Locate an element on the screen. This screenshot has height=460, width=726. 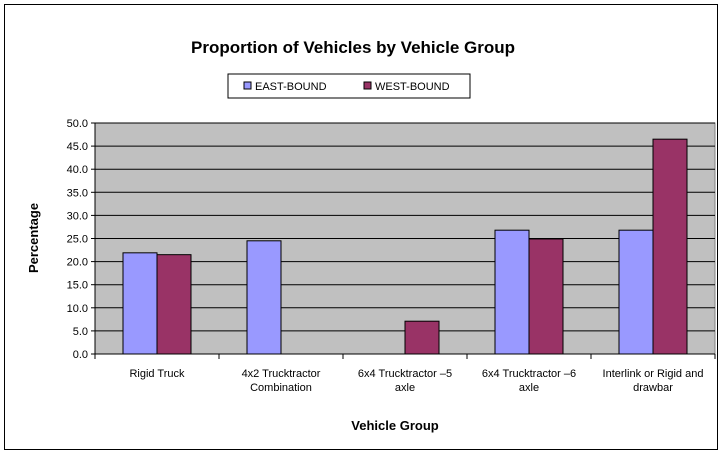
y-tick-label: 20.0 is located at coordinates (77, 263).